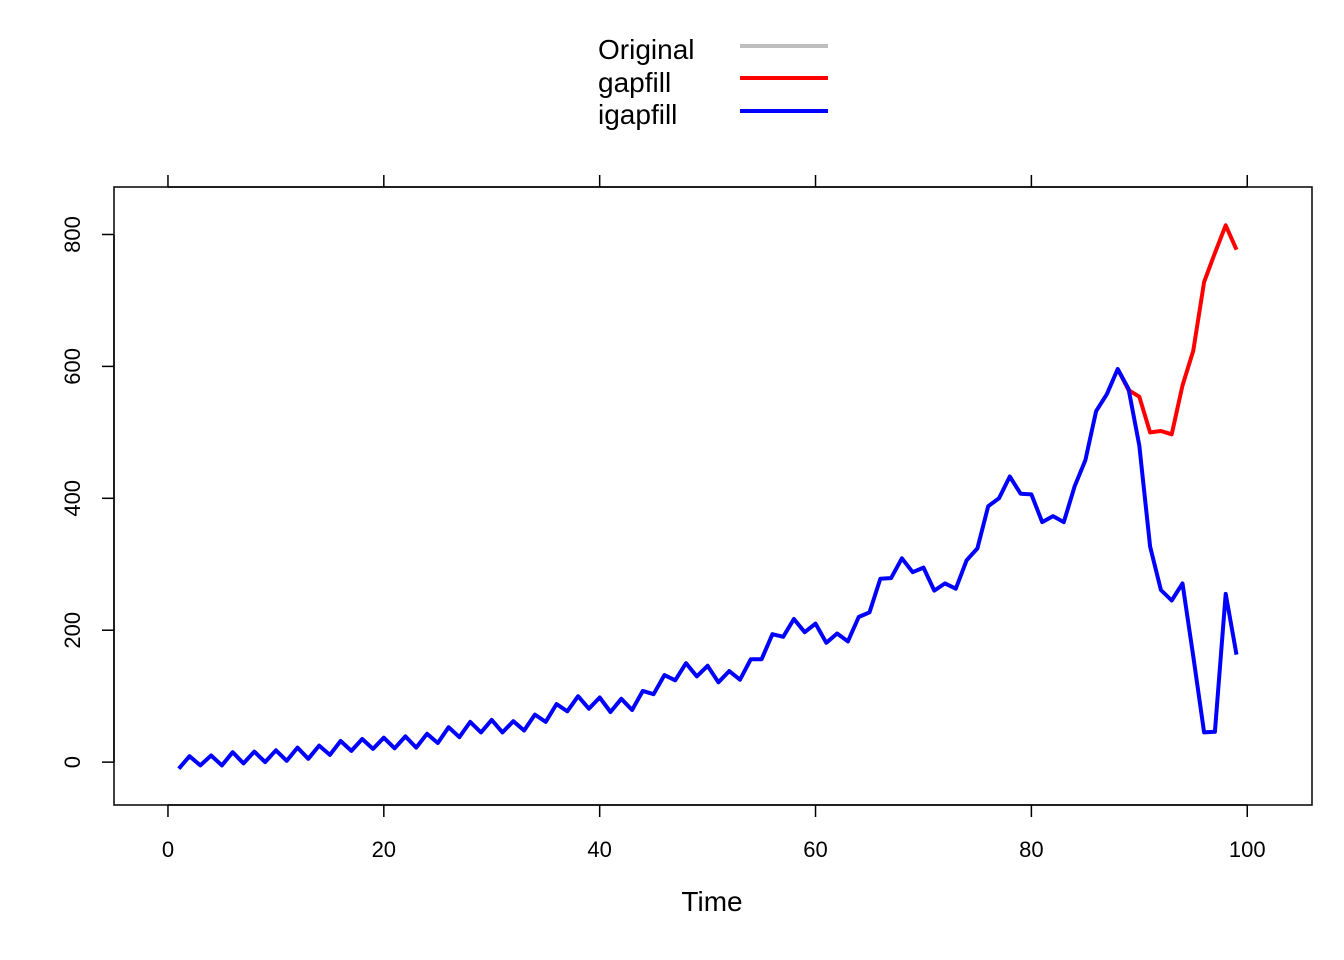 The image size is (1344, 960). I want to click on y-tick-label: 0, so click(72, 762).